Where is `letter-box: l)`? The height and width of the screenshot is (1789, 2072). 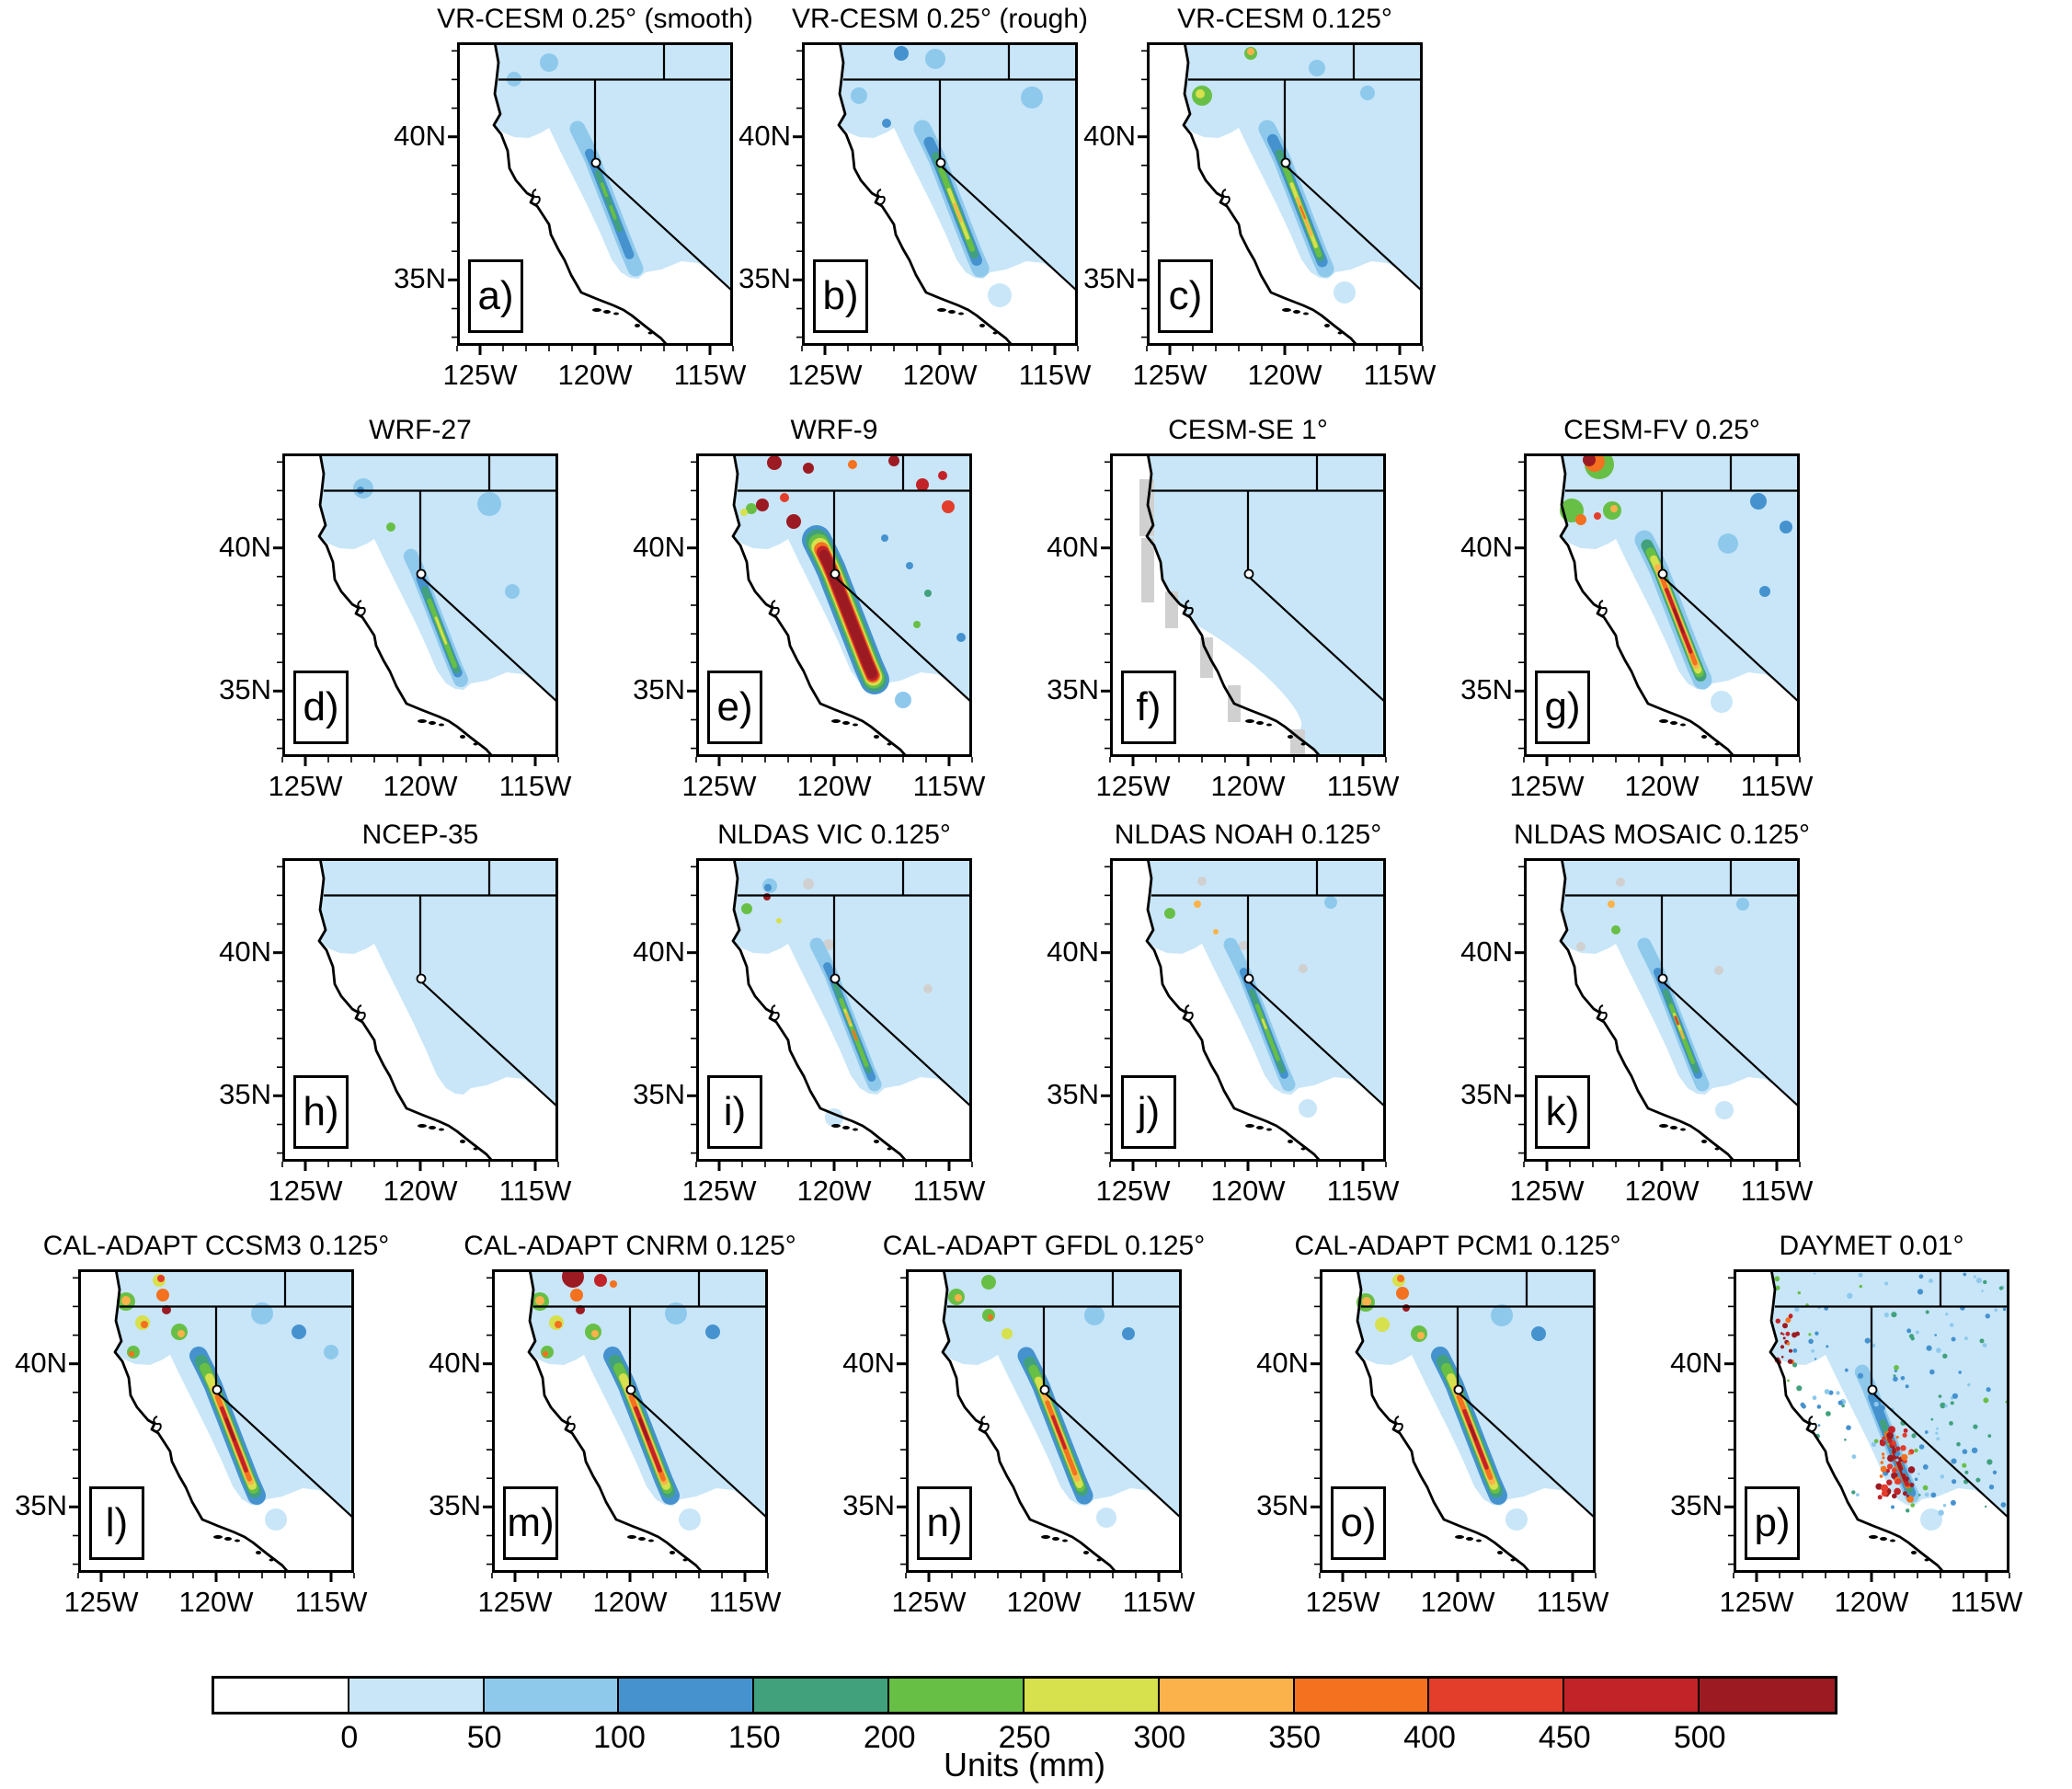 letter-box: l) is located at coordinates (116, 1523).